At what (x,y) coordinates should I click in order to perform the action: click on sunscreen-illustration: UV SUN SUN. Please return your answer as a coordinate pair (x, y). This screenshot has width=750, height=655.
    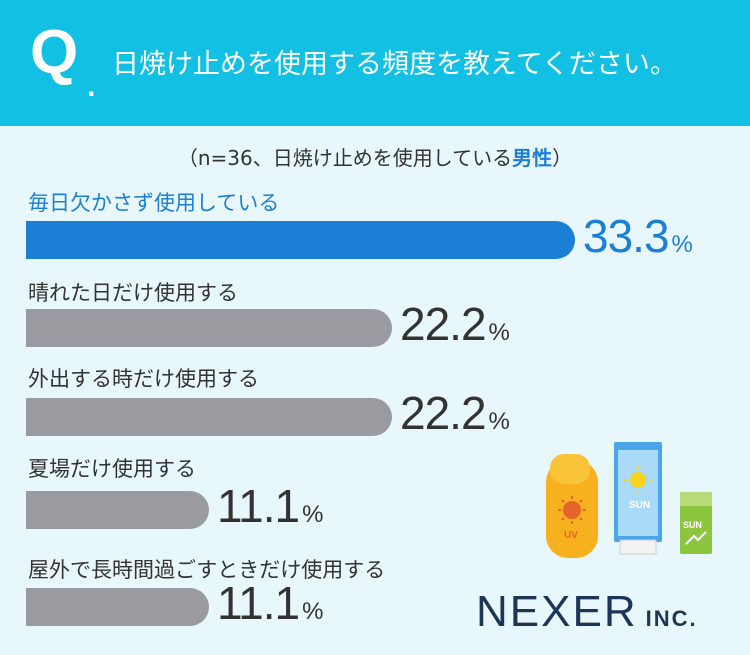
    Looking at the image, I should click on (629, 500).